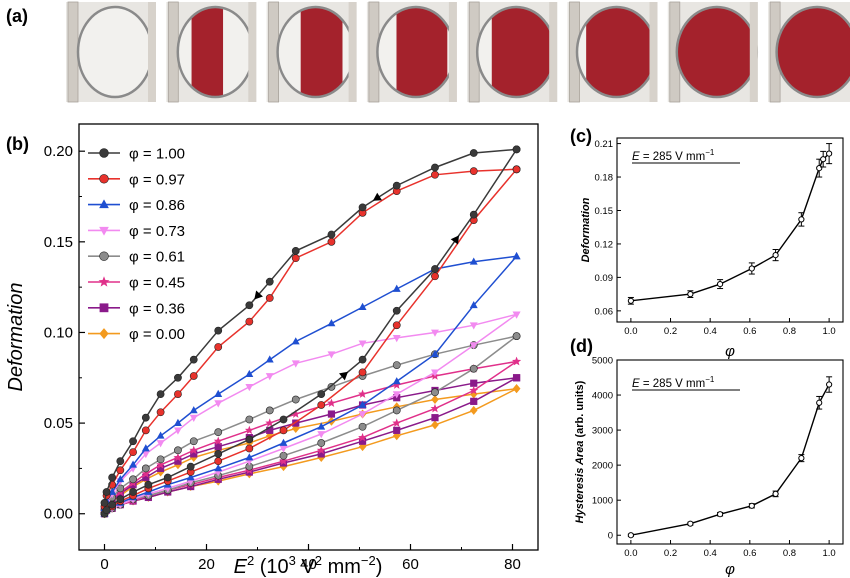  Describe the element at coordinates (812, 52) in the screenshot. I see `droplet-outline` at that location.